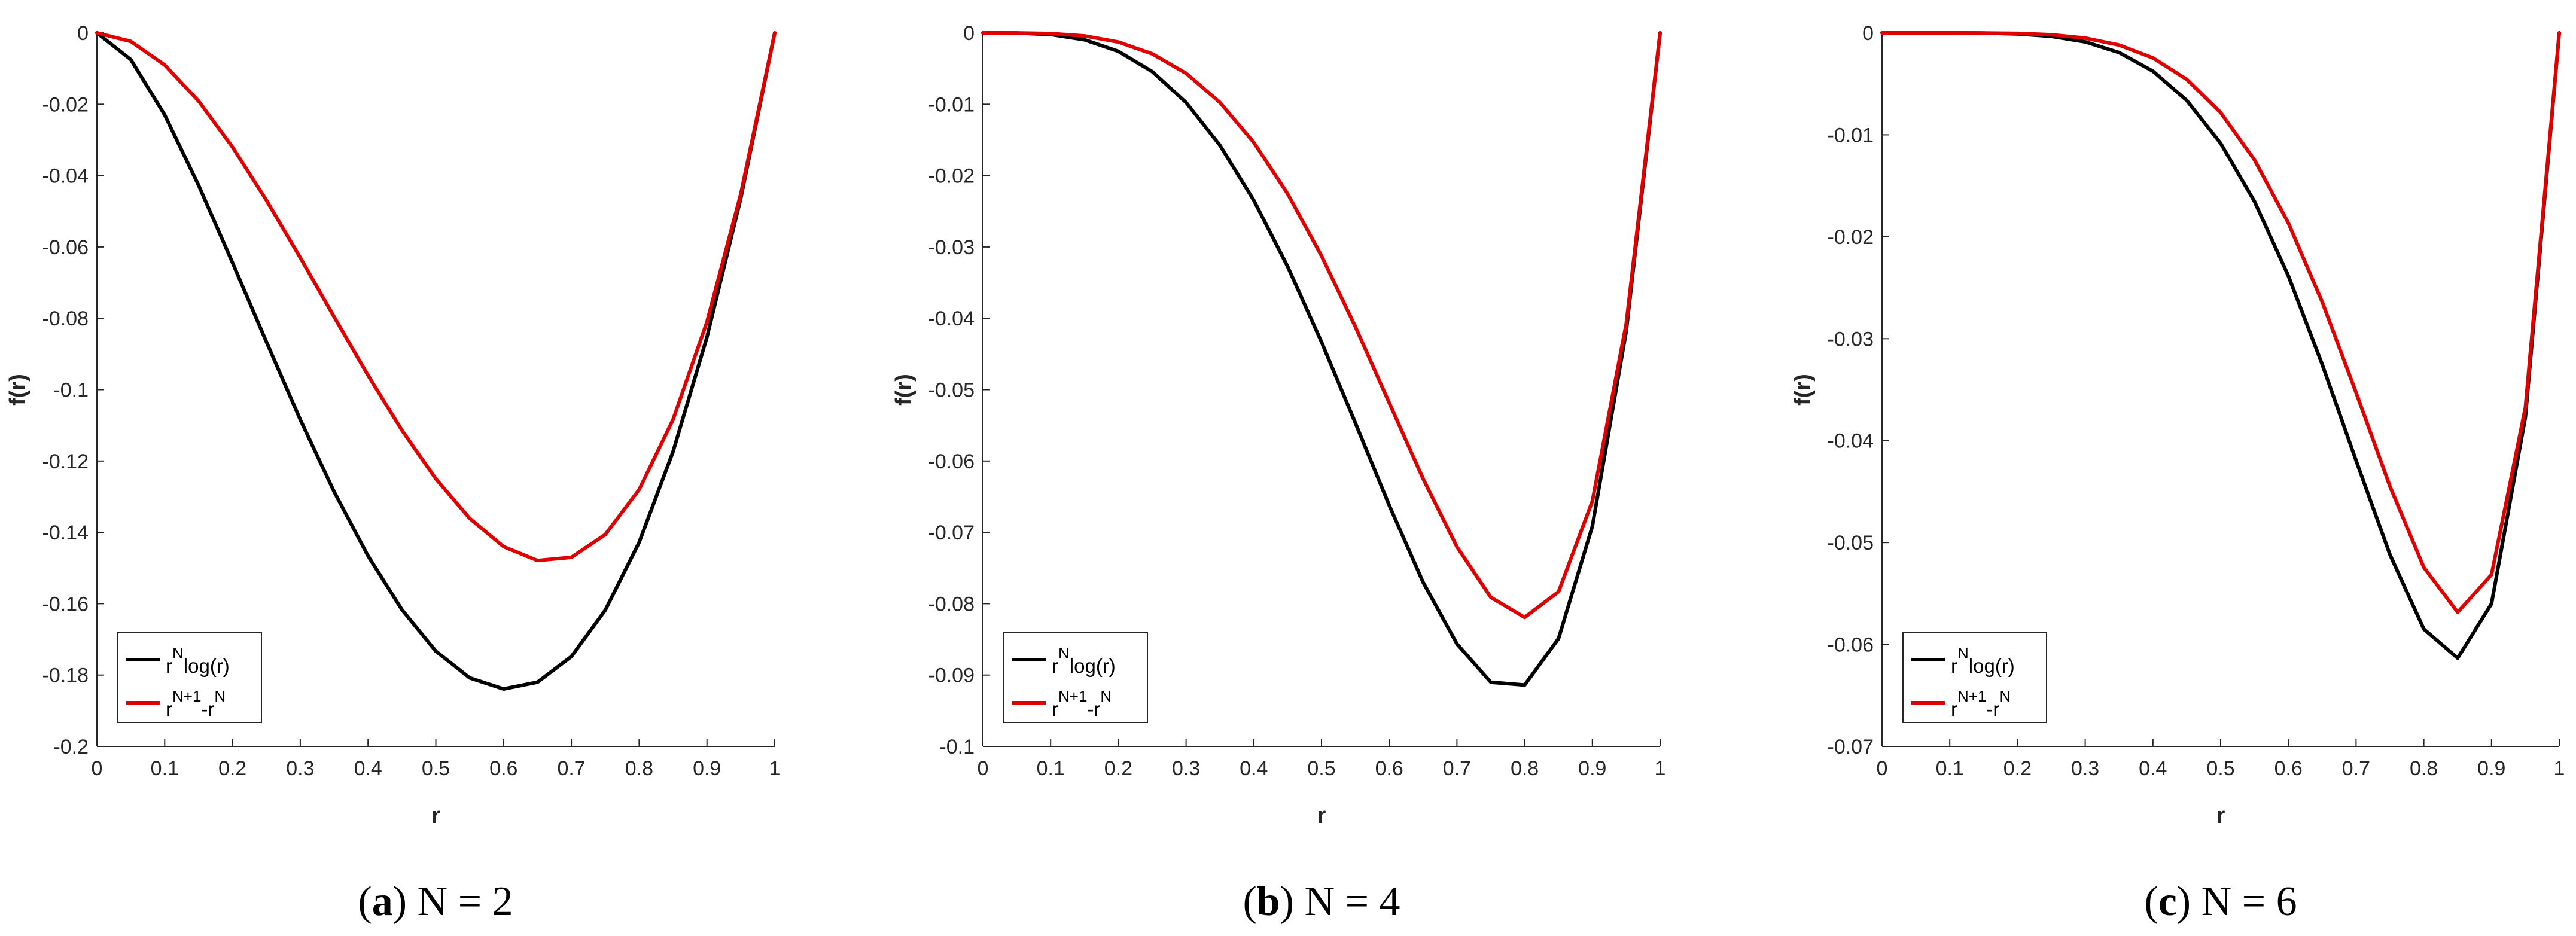 Image resolution: width=2576 pixels, height=936 pixels. What do you see at coordinates (2167, 902) in the screenshot?
I see `caption-letter: c` at bounding box center [2167, 902].